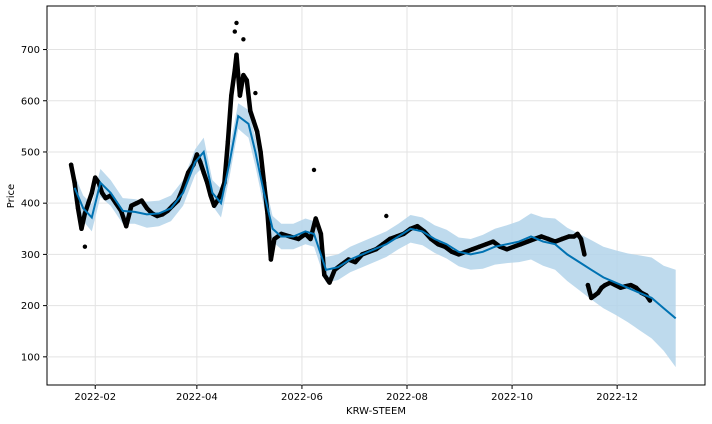 The height and width of the screenshot is (424, 712). What do you see at coordinates (11, 196) in the screenshot?
I see `y-axis-label: Price` at bounding box center [11, 196].